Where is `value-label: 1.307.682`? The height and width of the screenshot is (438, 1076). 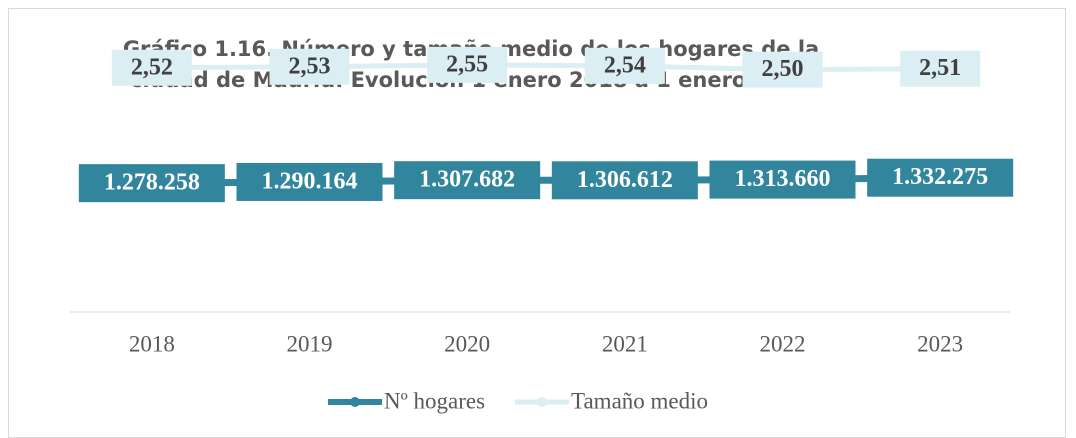 value-label: 1.307.682 is located at coordinates (467, 180).